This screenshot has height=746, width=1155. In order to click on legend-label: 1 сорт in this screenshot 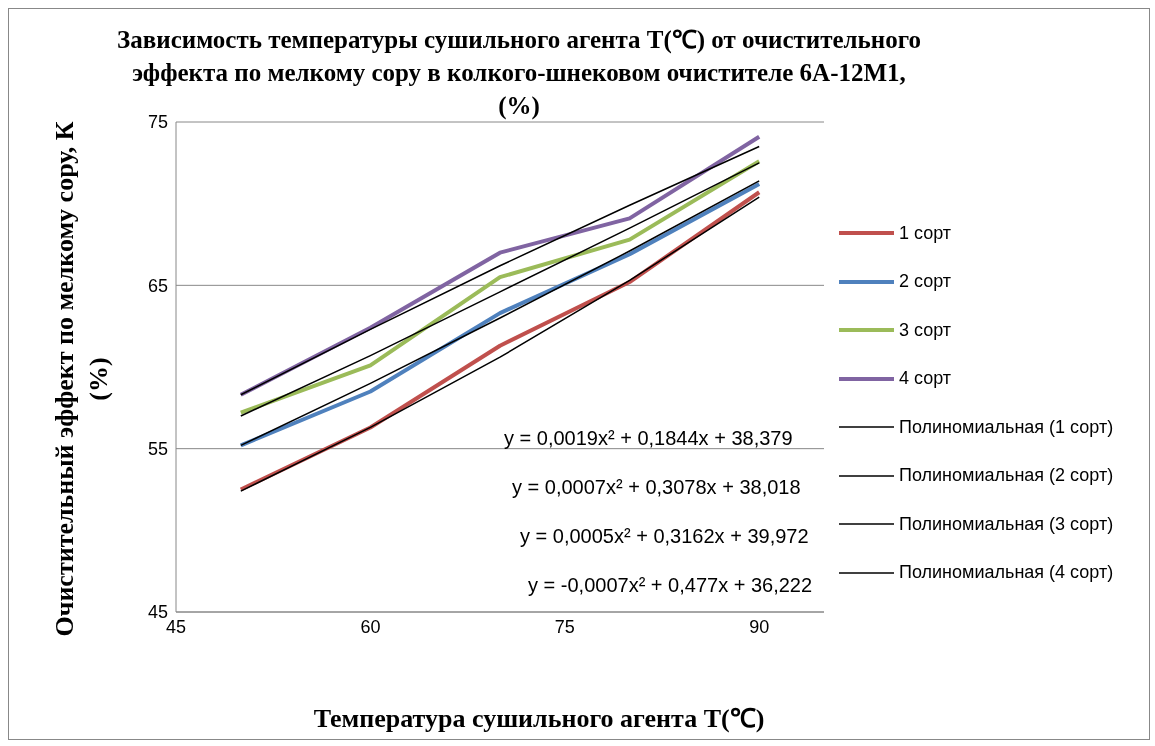, I will do `click(925, 233)`.